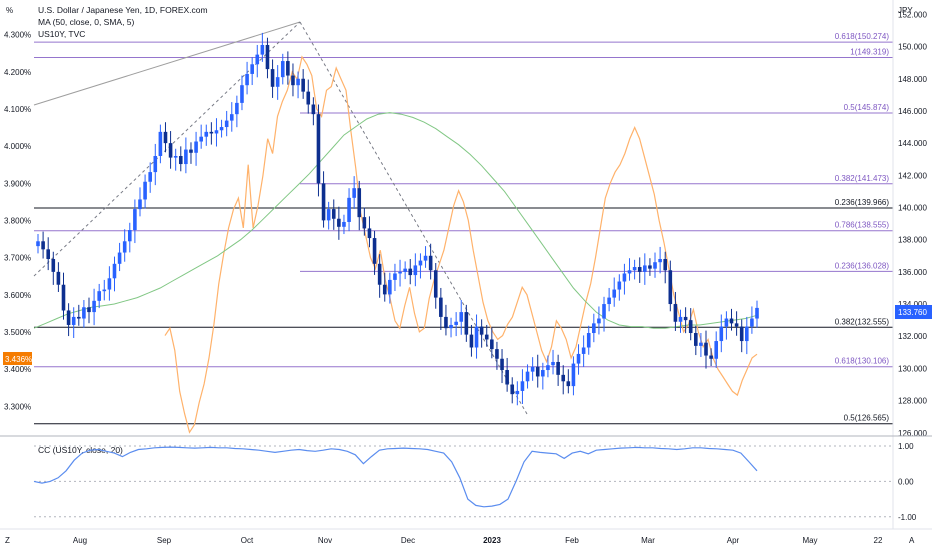  I want to click on right-tick-label: 134.000, so click(912, 304).